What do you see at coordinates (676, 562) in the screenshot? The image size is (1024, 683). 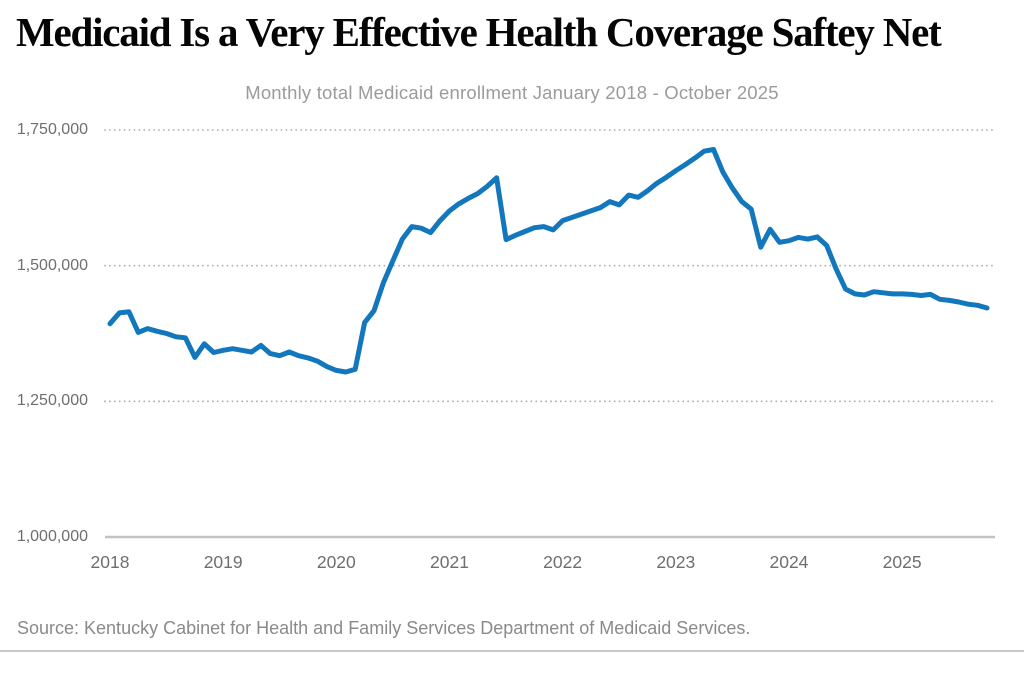 I see `x-tick-label: 2023` at bounding box center [676, 562].